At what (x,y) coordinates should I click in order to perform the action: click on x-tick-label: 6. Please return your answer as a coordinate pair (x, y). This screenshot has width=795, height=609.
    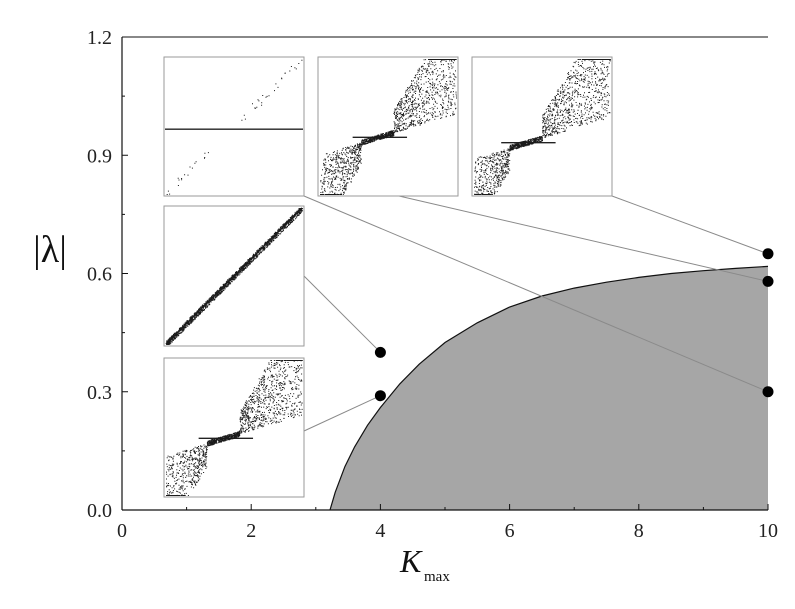
    Looking at the image, I should click on (510, 531).